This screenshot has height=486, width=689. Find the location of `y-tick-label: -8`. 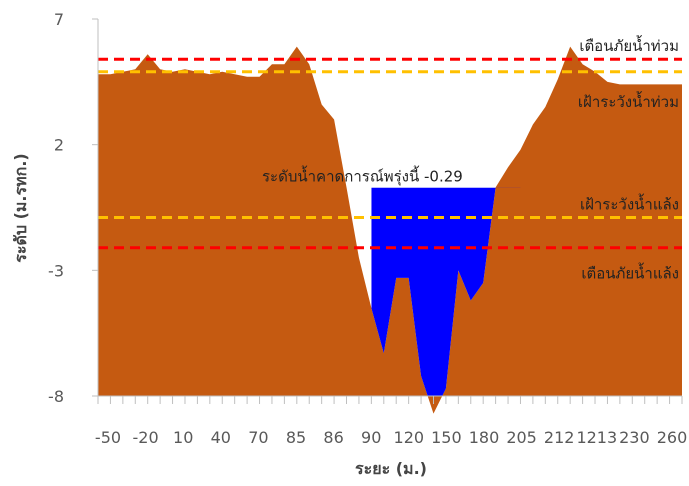

y-tick-label: -8 is located at coordinates (56, 396).